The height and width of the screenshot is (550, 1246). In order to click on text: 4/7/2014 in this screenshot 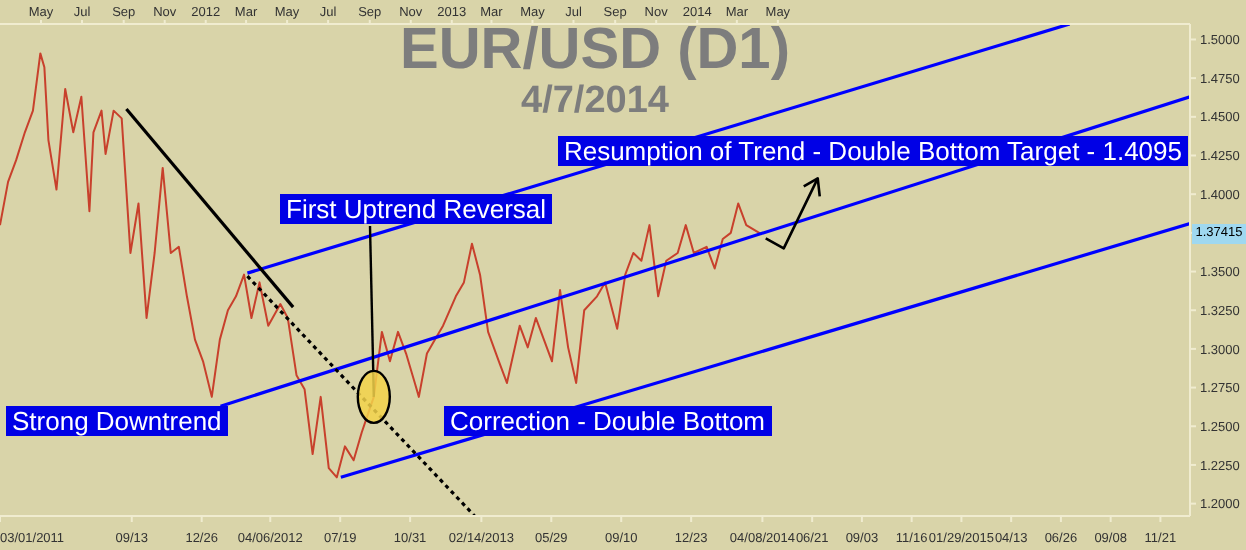, I will do `click(595, 102)`.